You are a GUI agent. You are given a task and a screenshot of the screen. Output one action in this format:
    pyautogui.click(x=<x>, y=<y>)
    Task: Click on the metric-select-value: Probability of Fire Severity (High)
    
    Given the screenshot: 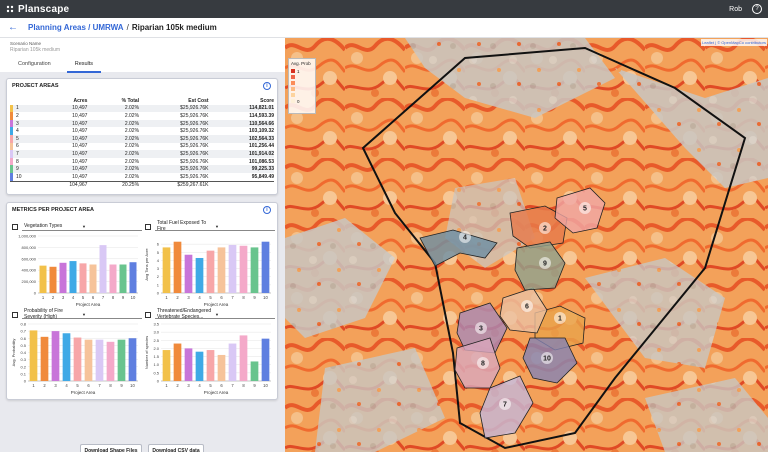 What is the action you would take?
    pyautogui.click(x=43, y=314)
    